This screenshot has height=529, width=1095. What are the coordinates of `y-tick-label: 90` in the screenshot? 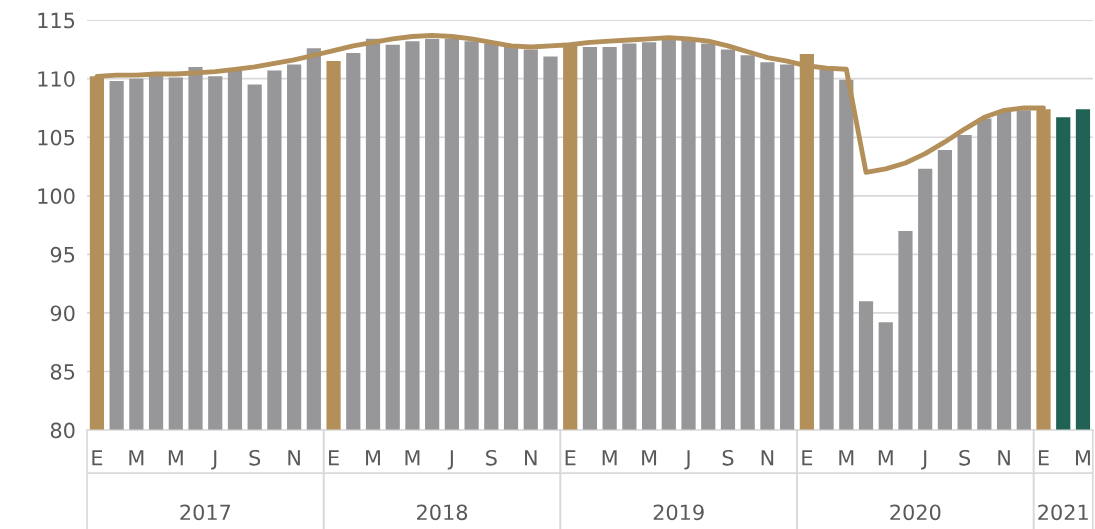 It's located at (62, 313).